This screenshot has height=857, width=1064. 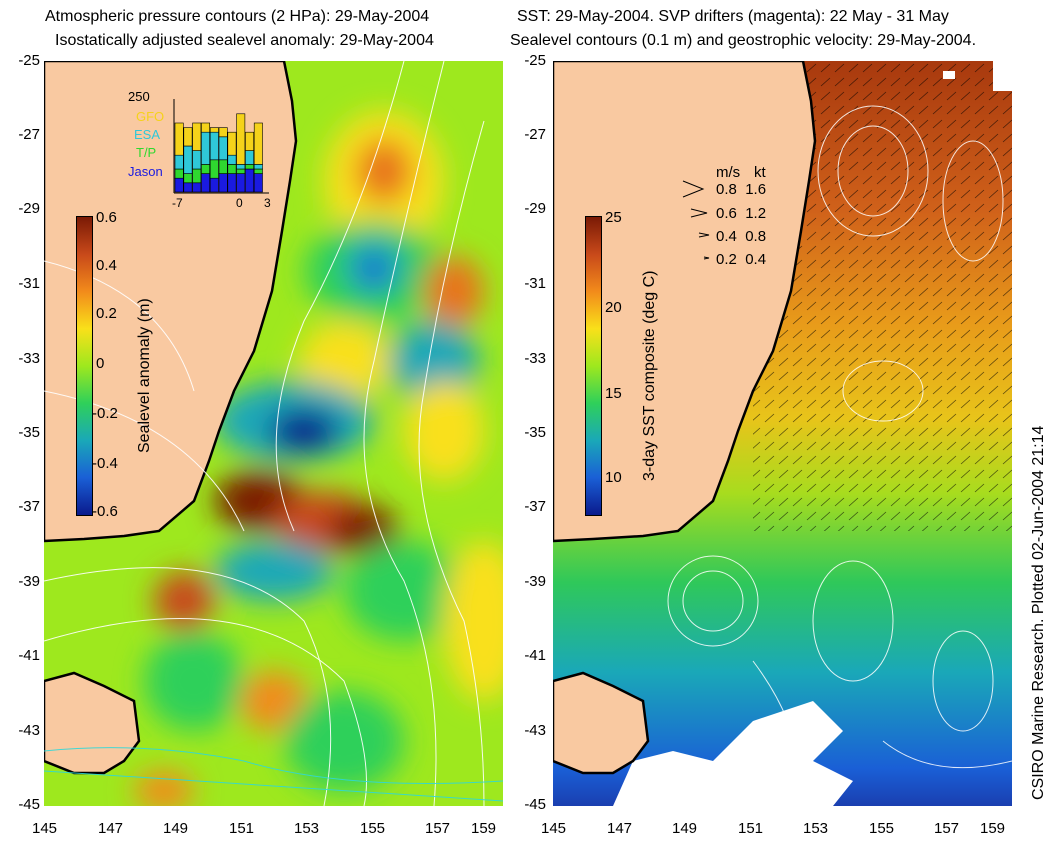 I want to click on sl-cb-tick--0.6: -0.6, so click(x=105, y=511).